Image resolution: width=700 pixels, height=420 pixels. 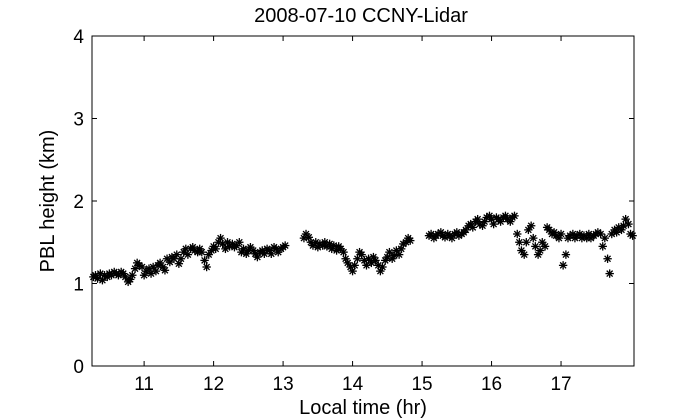 I want to click on y-tick-label: 1, so click(x=78, y=285).